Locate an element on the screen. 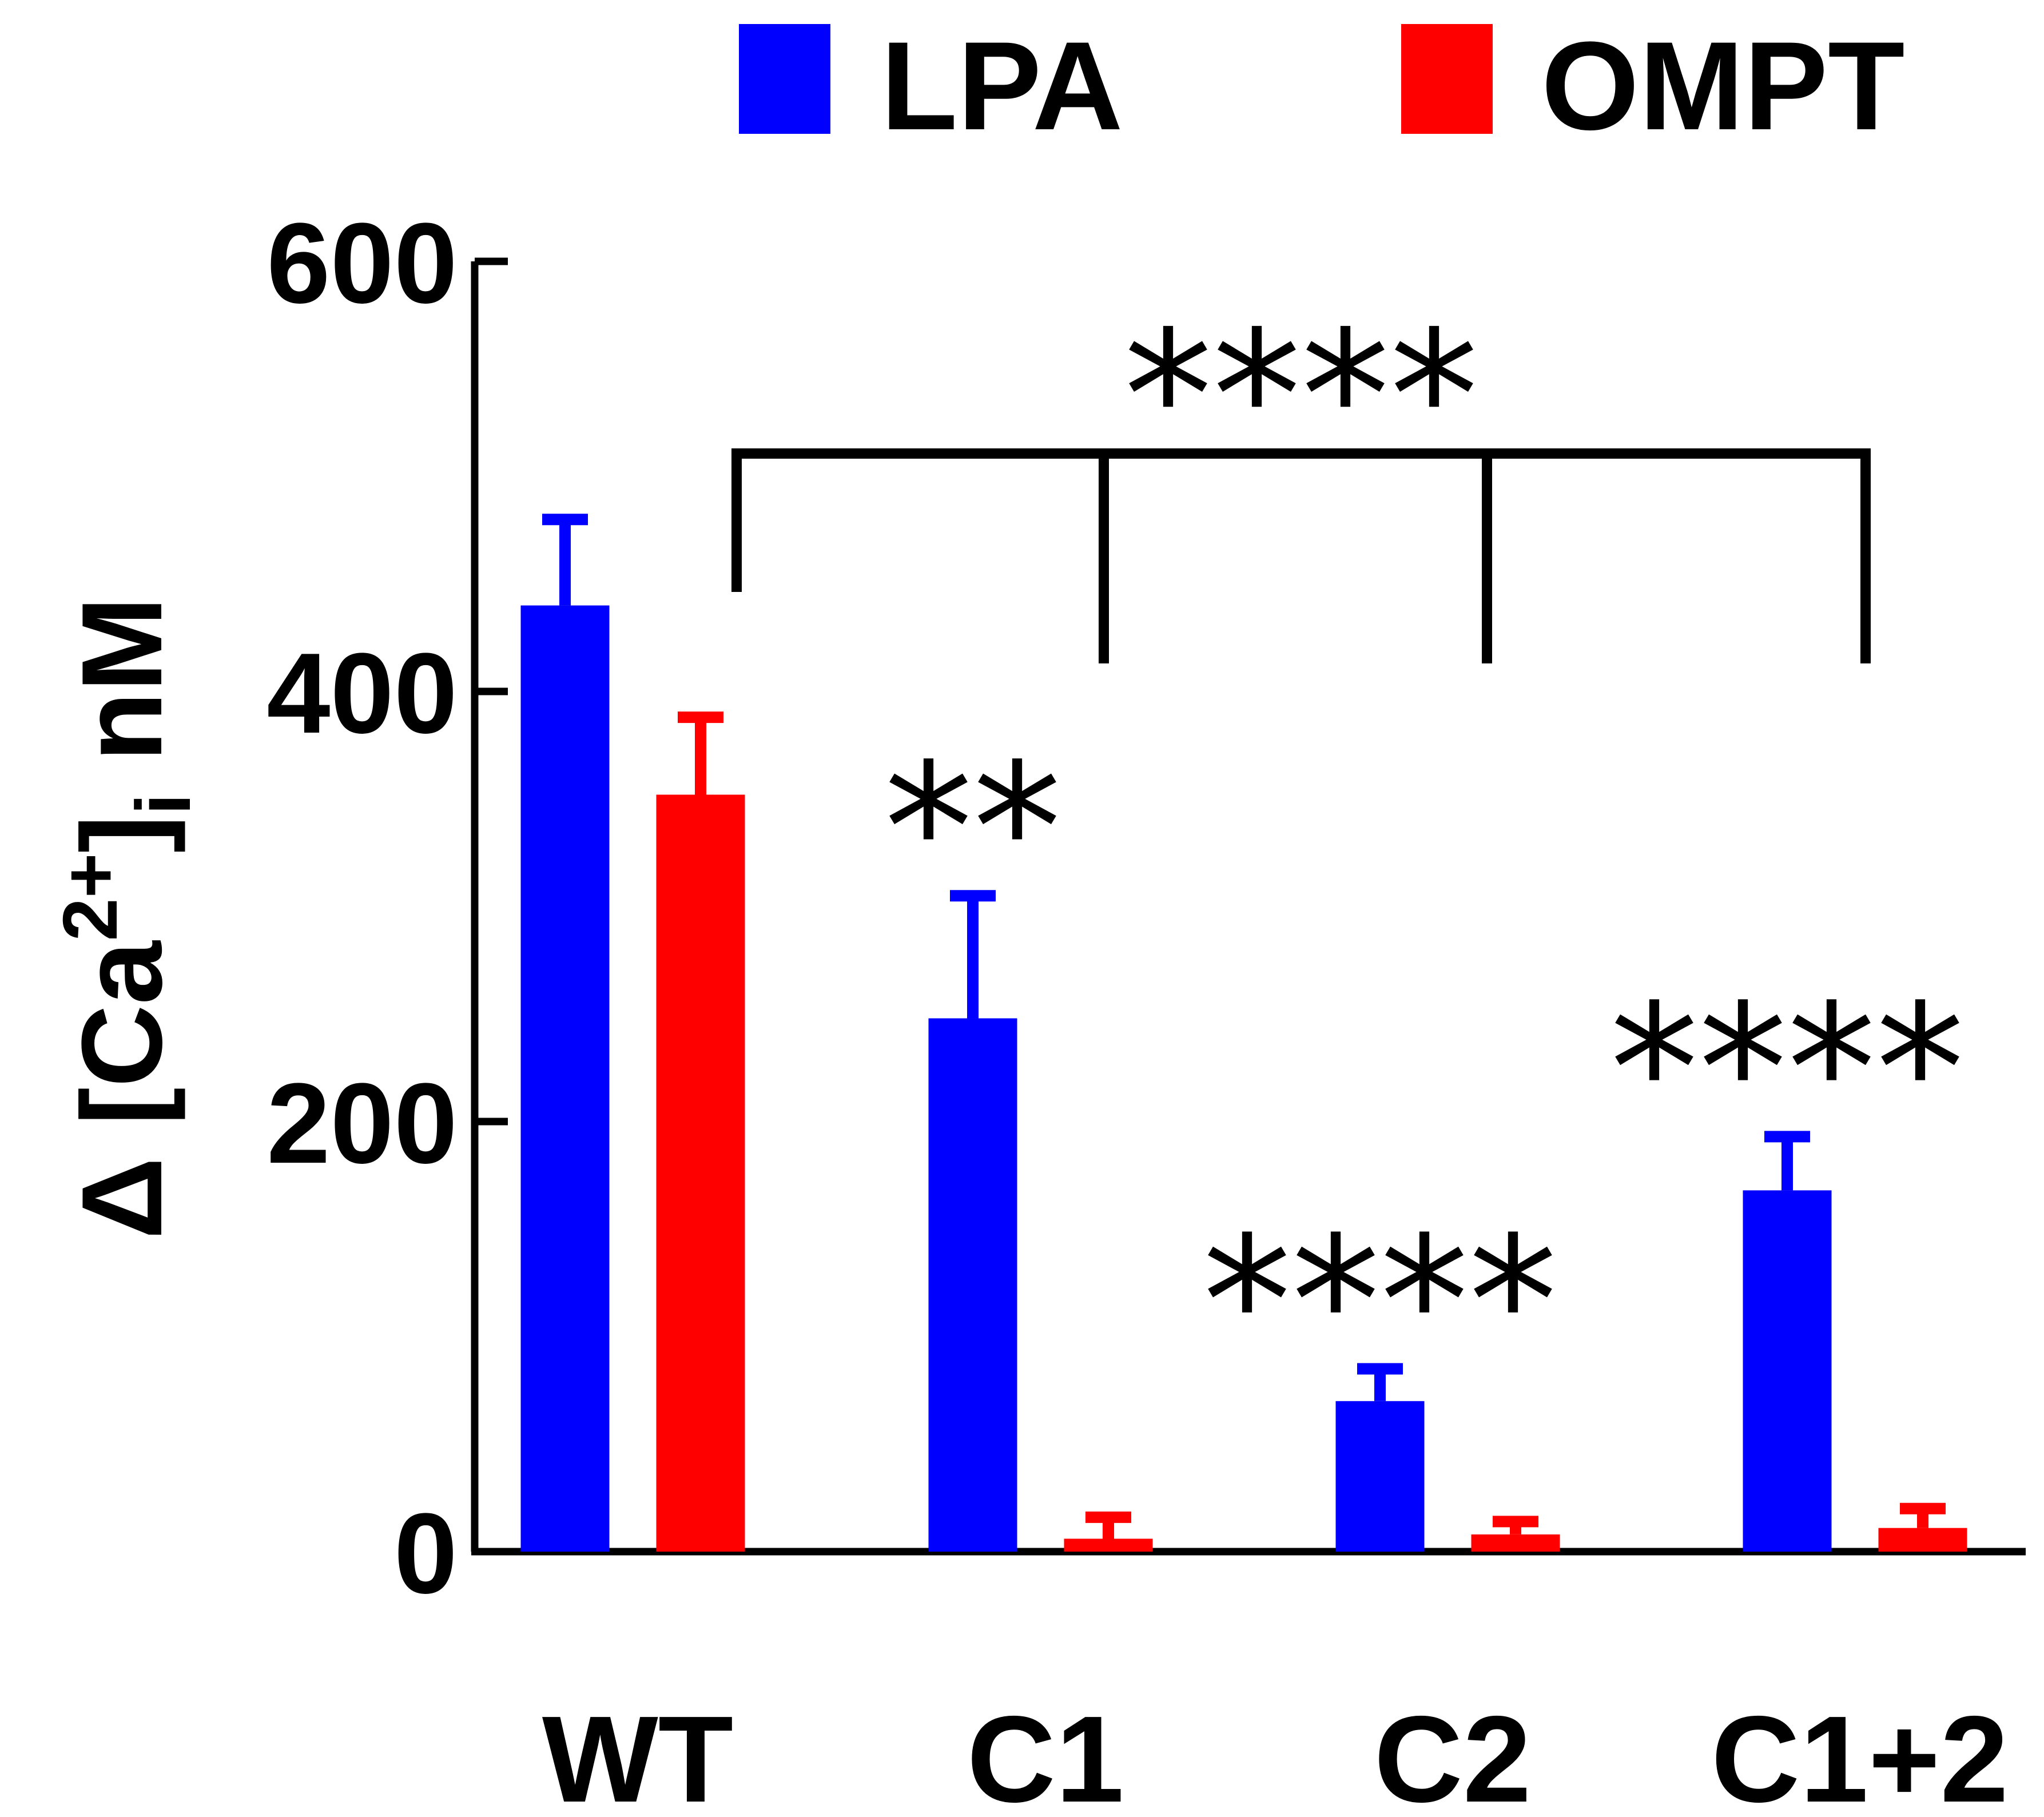 The width and height of the screenshot is (2044, 1817). legend: LPA OMPT is located at coordinates (1322, 85).